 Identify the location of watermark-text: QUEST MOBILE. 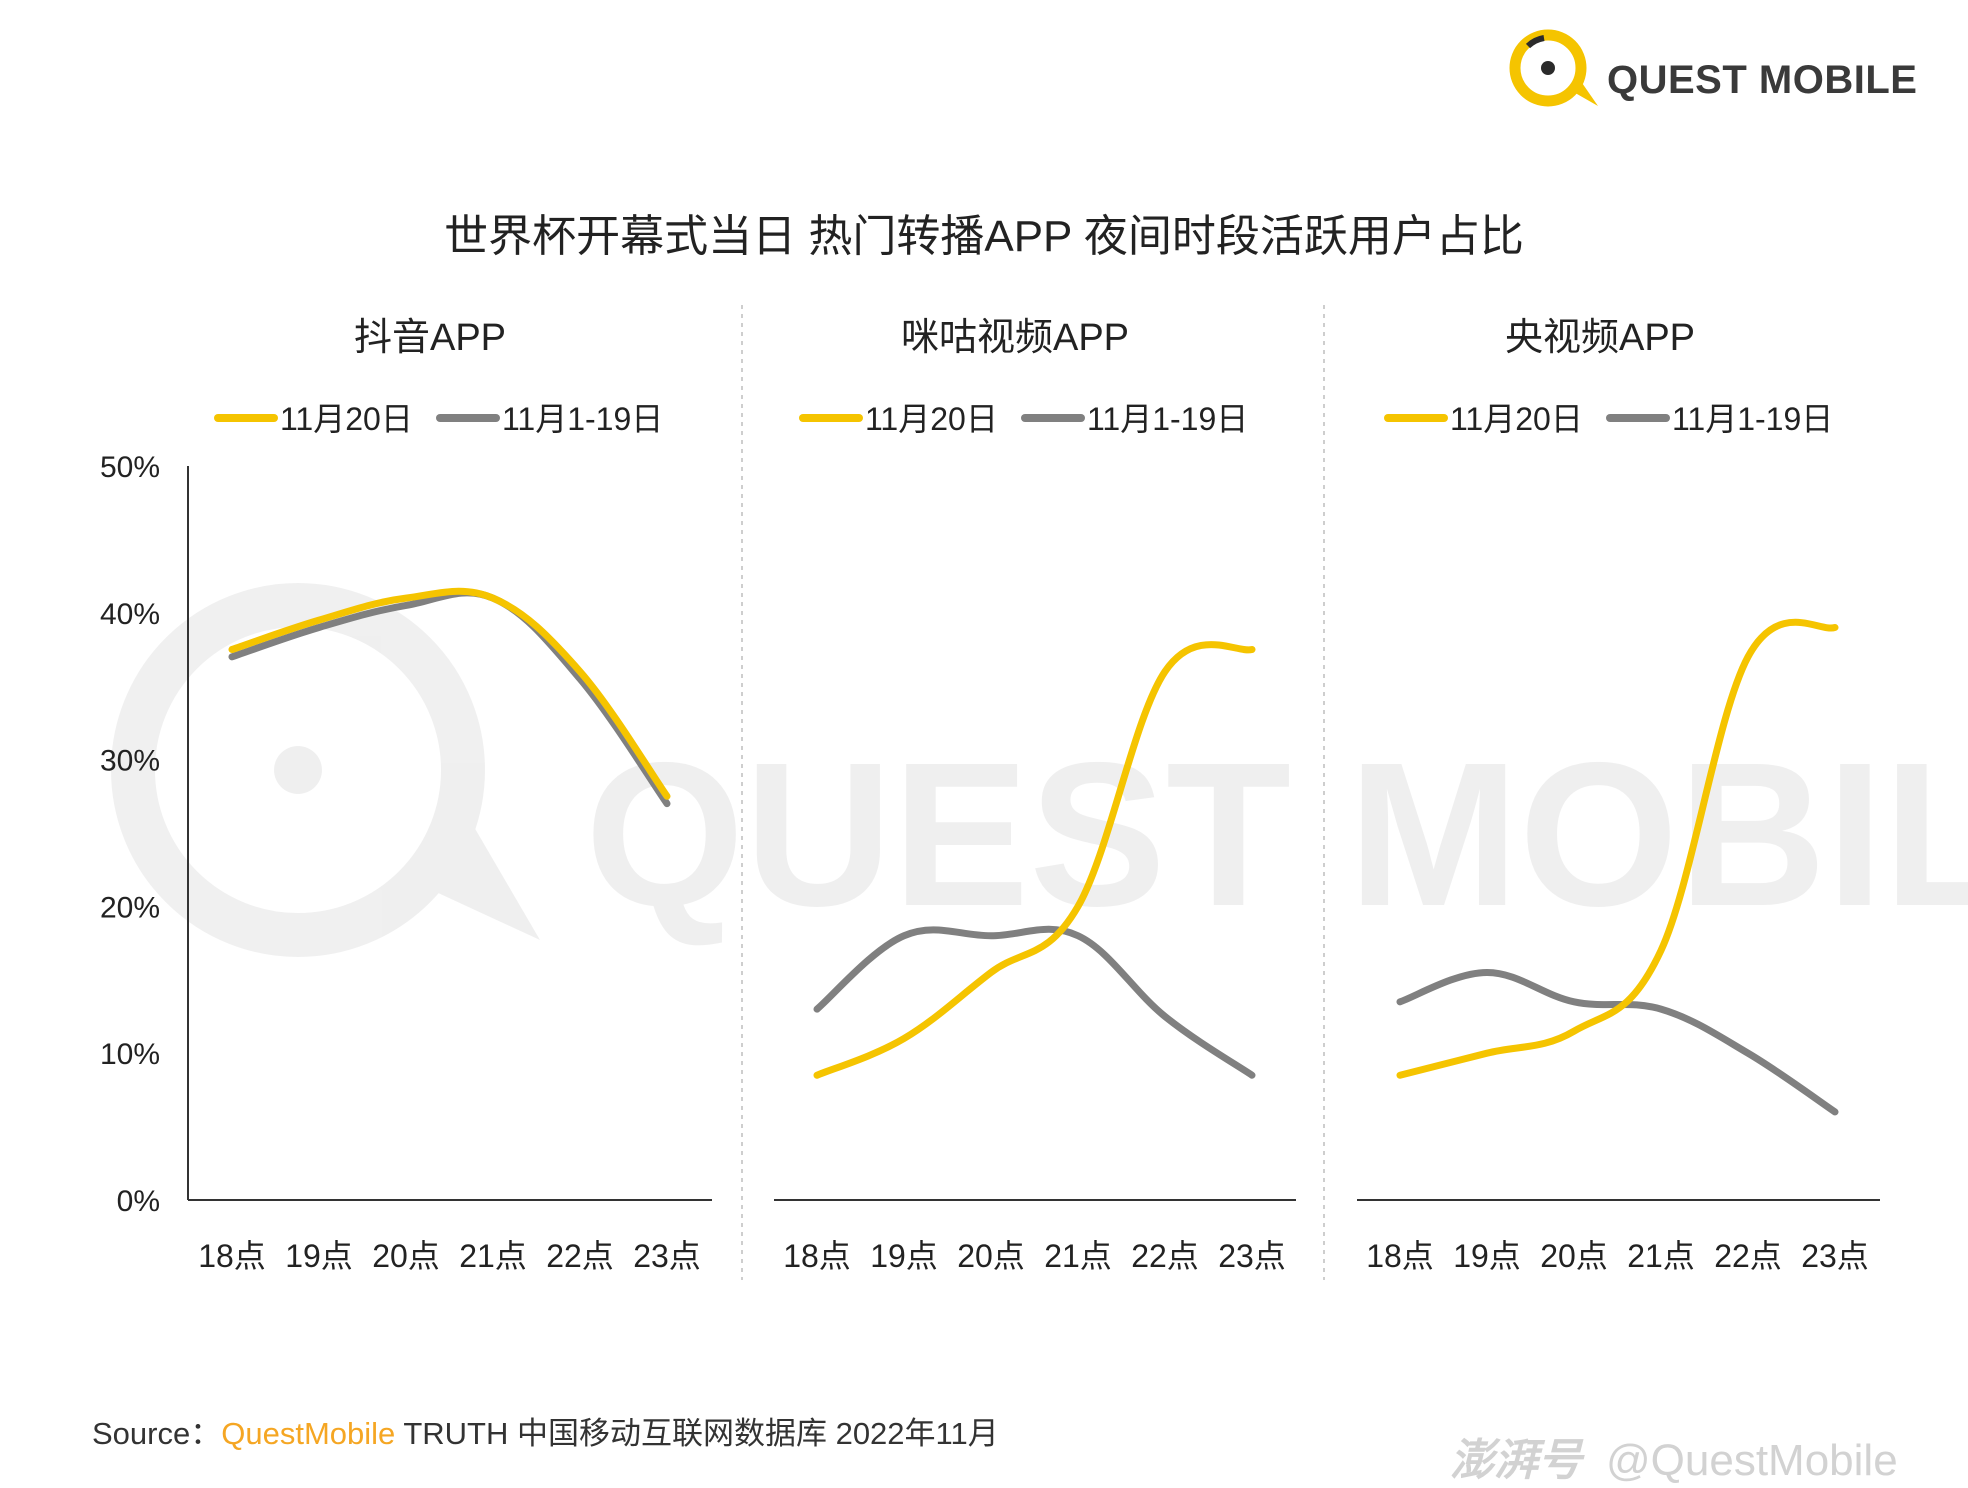
(1276, 834).